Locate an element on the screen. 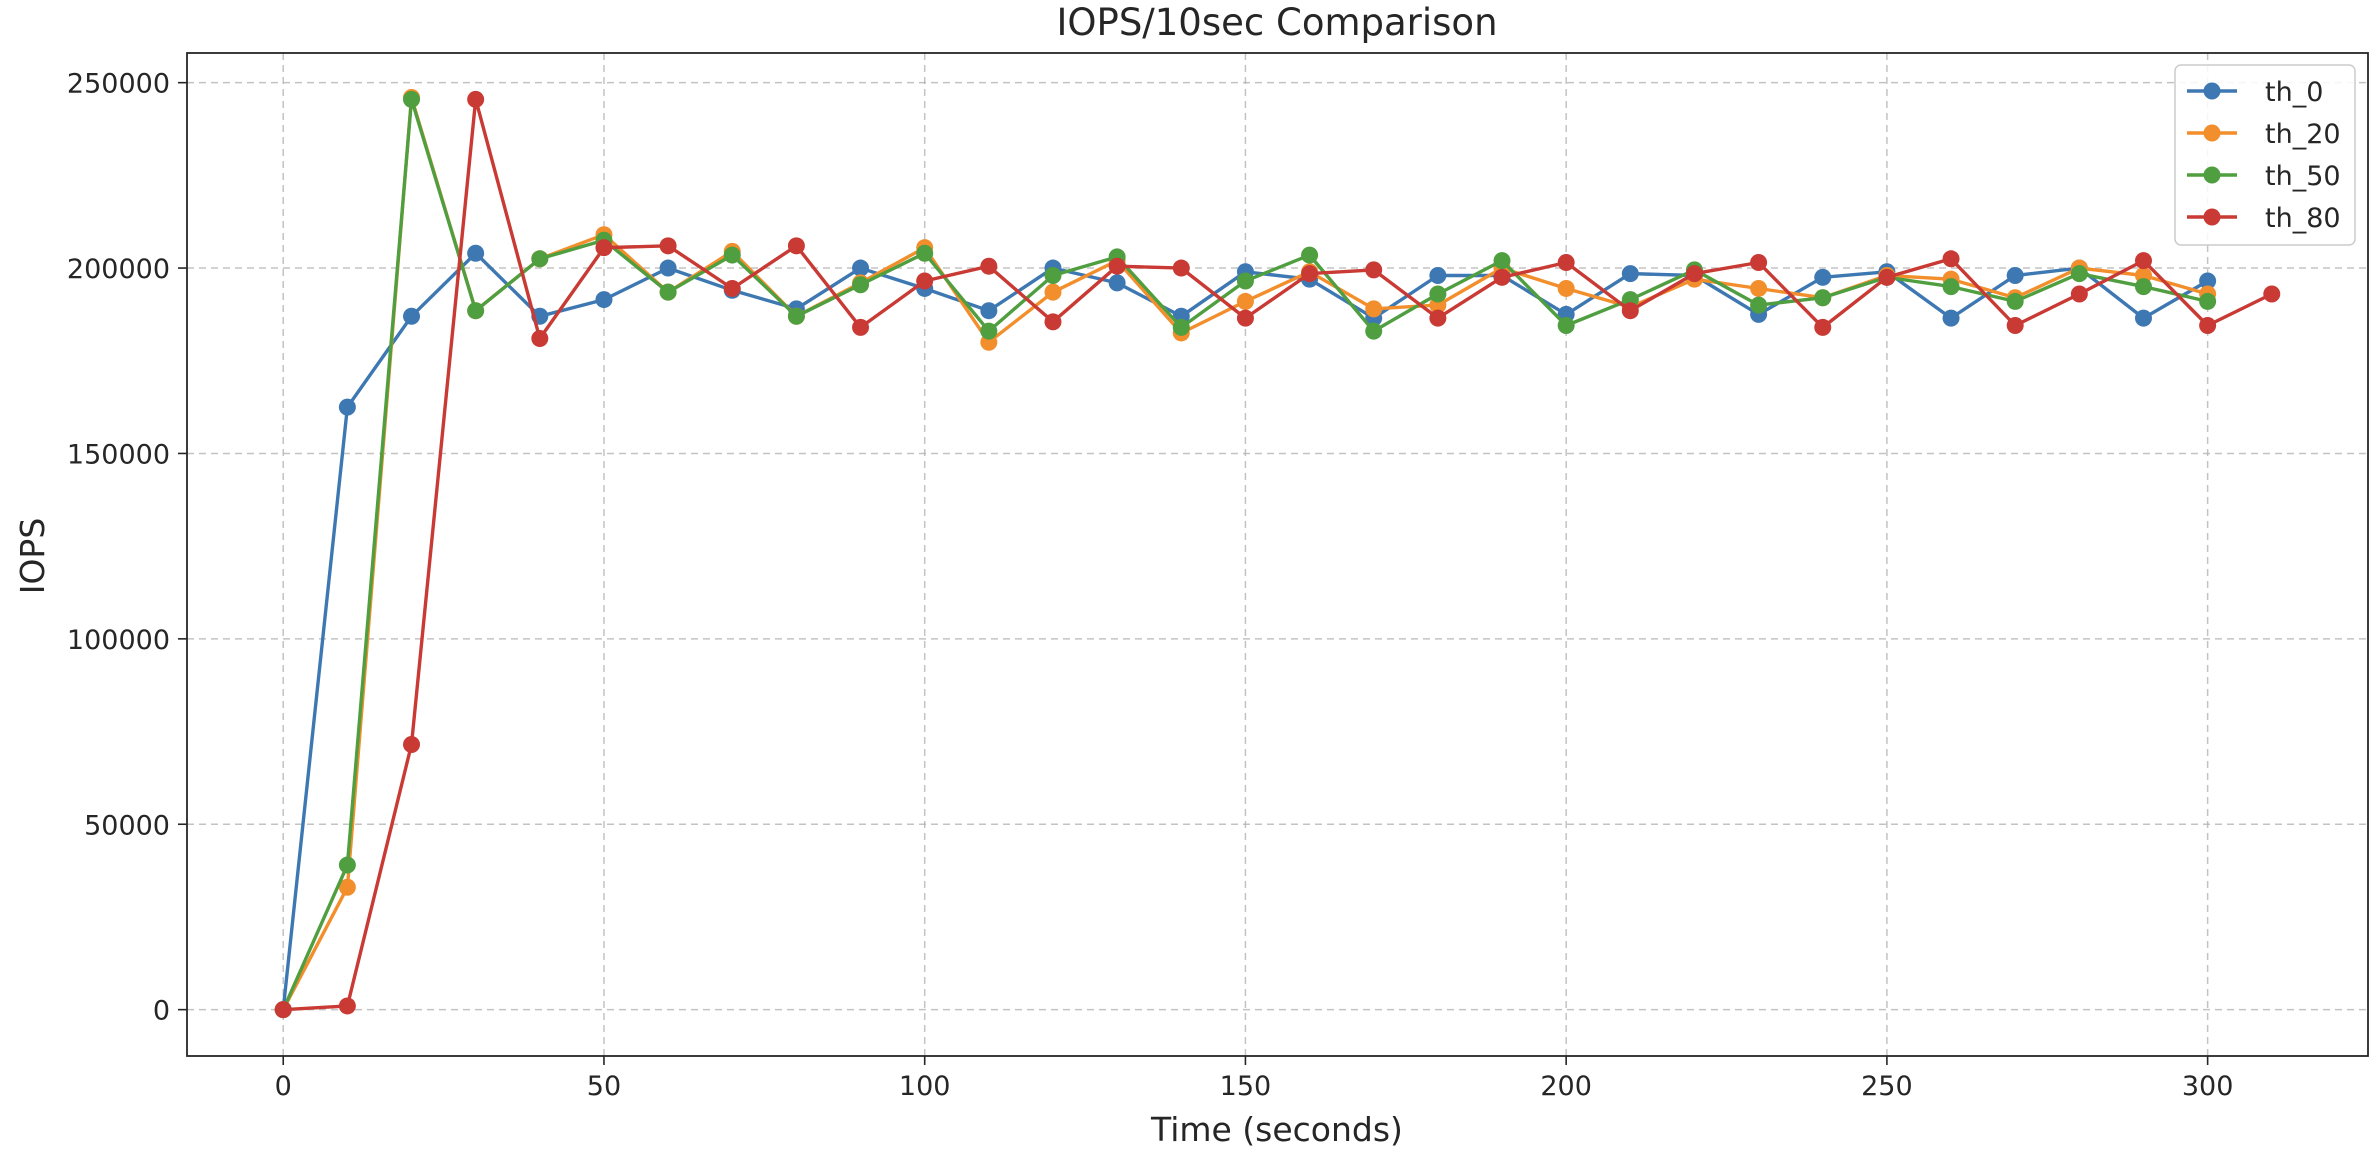 The image size is (2380, 1159). x-tick-label: 250 is located at coordinates (1887, 1086).